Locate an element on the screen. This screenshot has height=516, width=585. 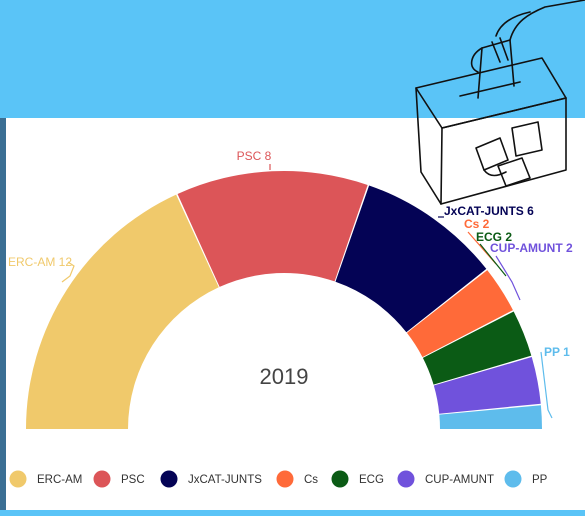
arc-psc is located at coordinates (272, 229).